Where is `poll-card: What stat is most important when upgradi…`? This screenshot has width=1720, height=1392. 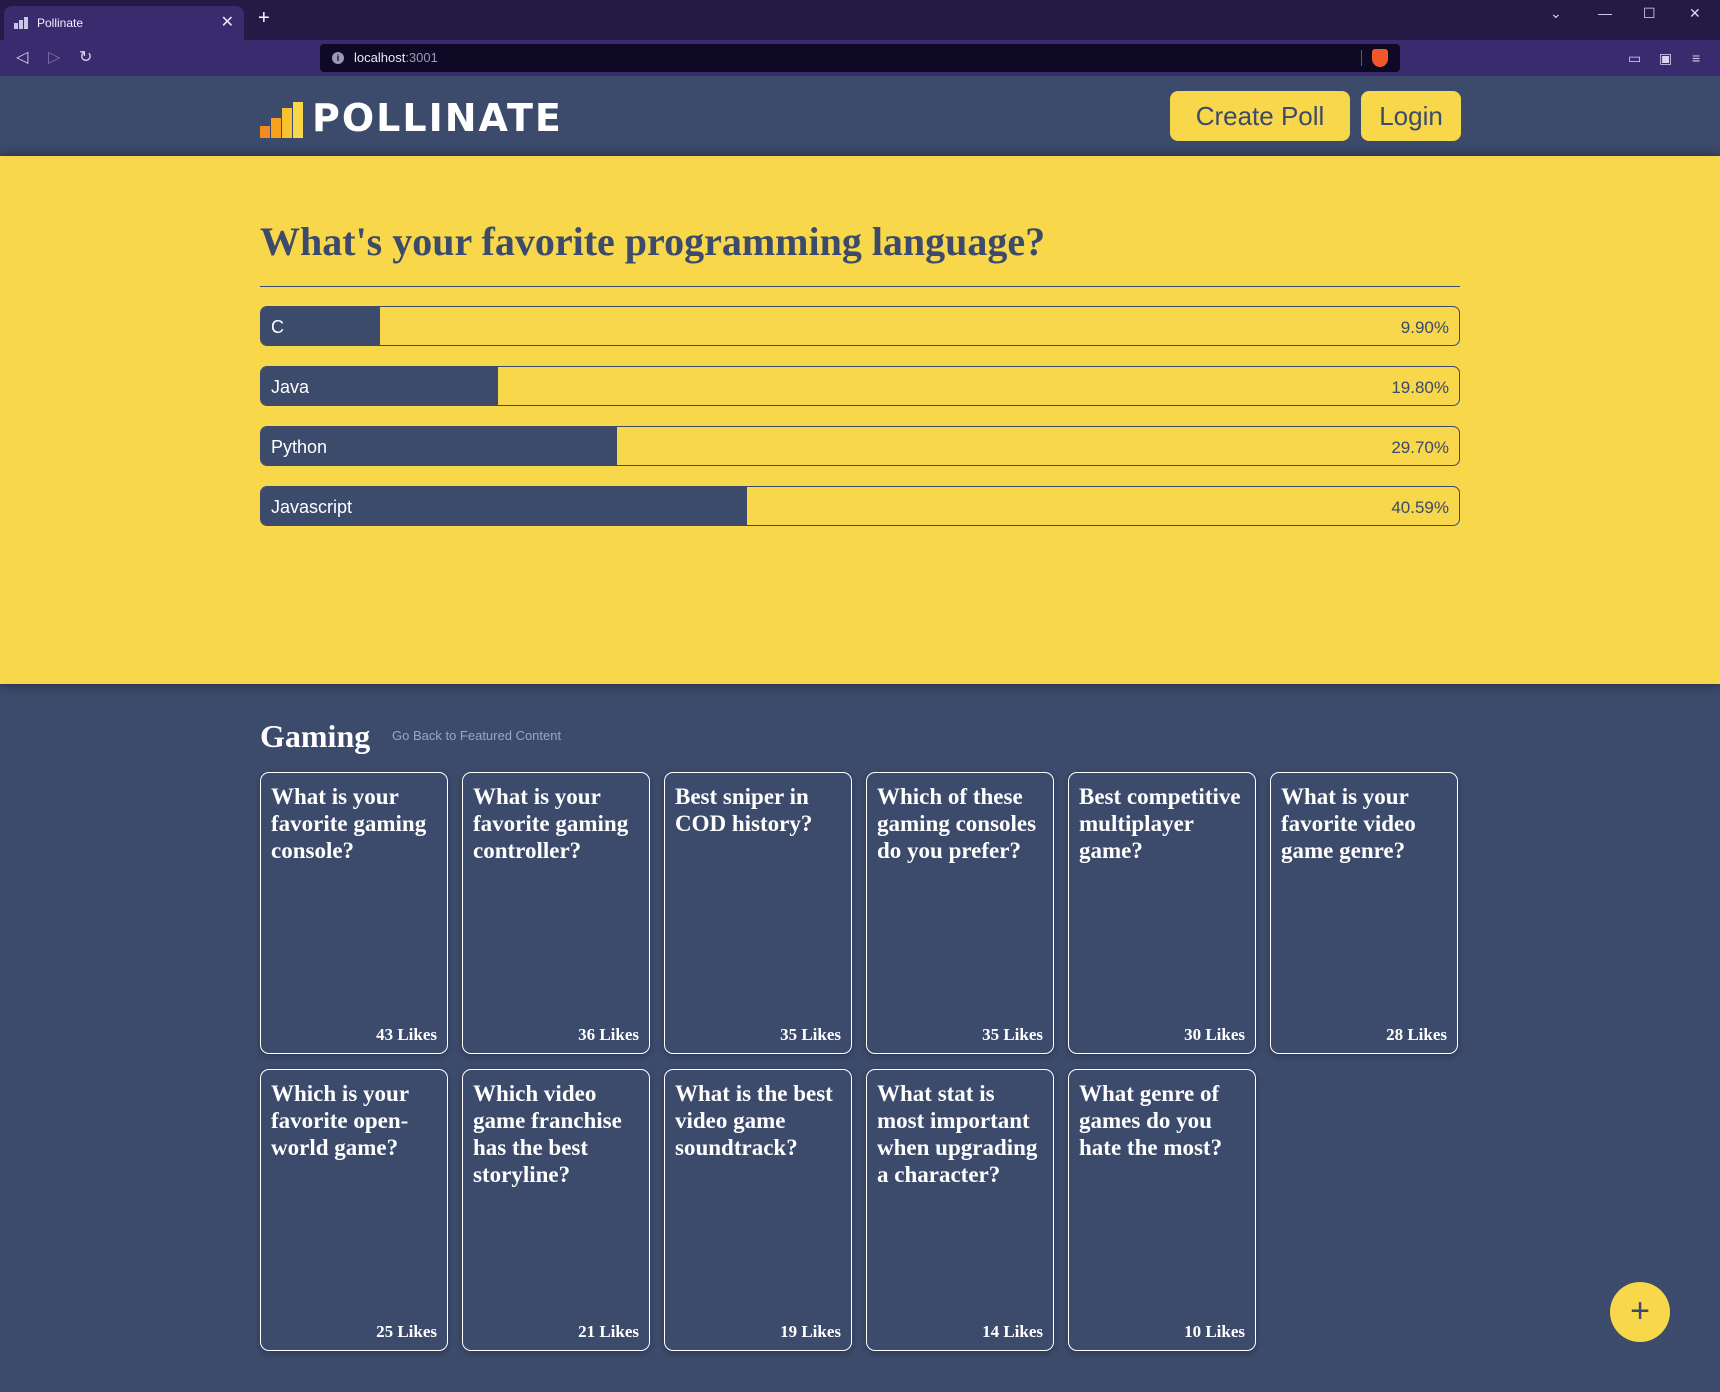
poll-card: What stat is most important when upgradi… is located at coordinates (960, 1210).